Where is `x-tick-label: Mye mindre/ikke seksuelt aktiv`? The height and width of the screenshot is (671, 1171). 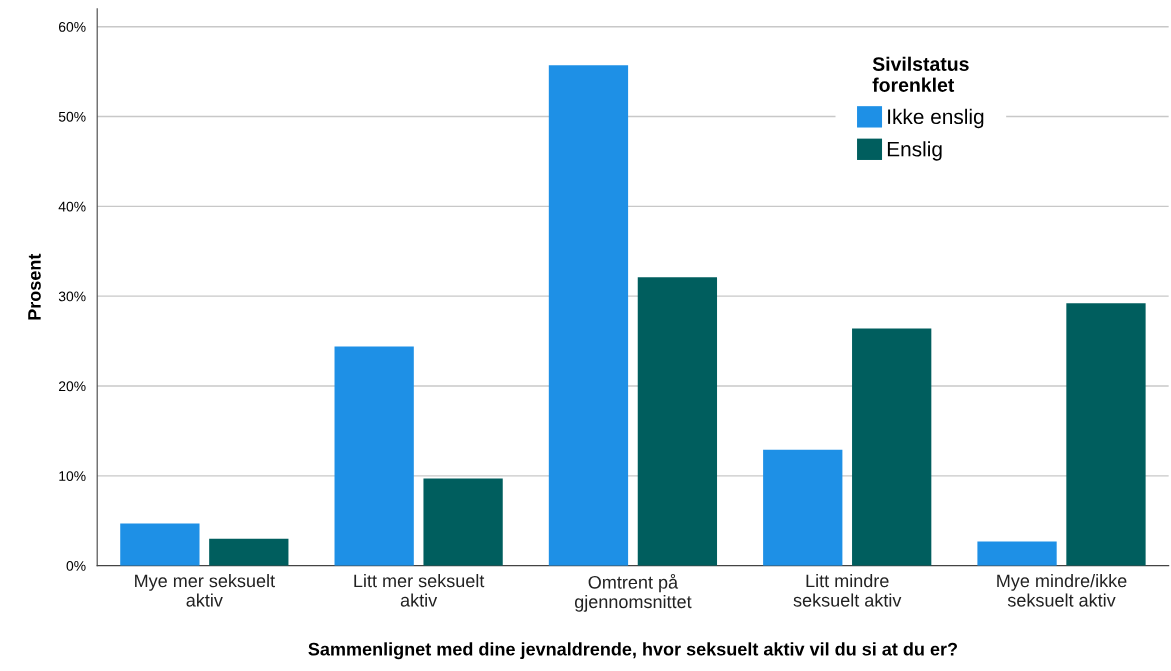 x-tick-label: Mye mindre/ikke seksuelt aktiv is located at coordinates (1062, 590).